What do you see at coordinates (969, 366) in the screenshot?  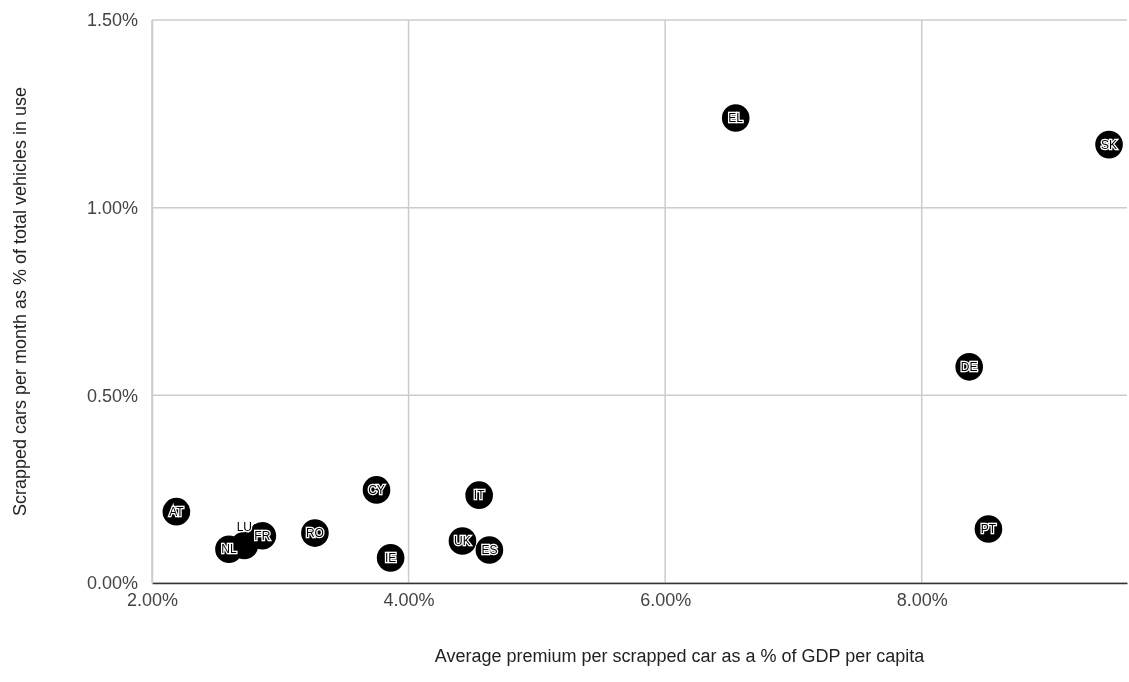 I see `data-label: DE` at bounding box center [969, 366].